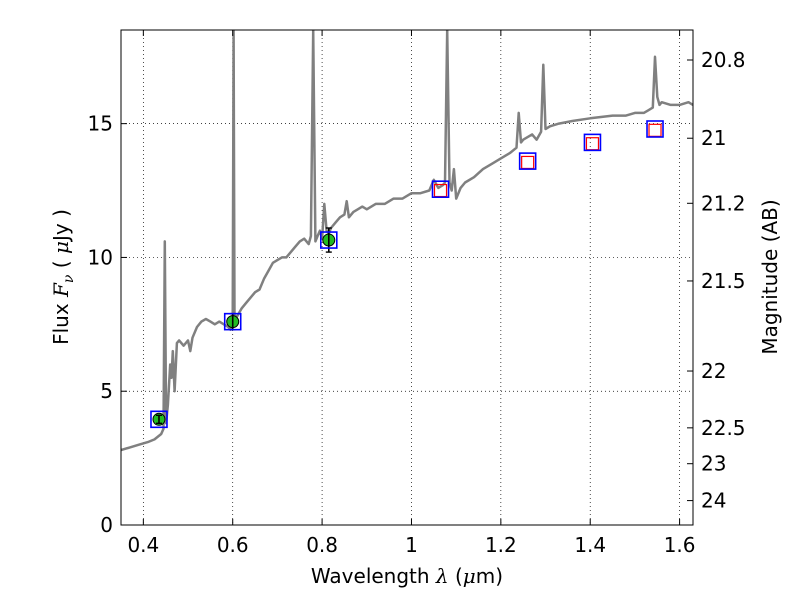  I want to click on y-tick-label: 0, so click(106, 525).